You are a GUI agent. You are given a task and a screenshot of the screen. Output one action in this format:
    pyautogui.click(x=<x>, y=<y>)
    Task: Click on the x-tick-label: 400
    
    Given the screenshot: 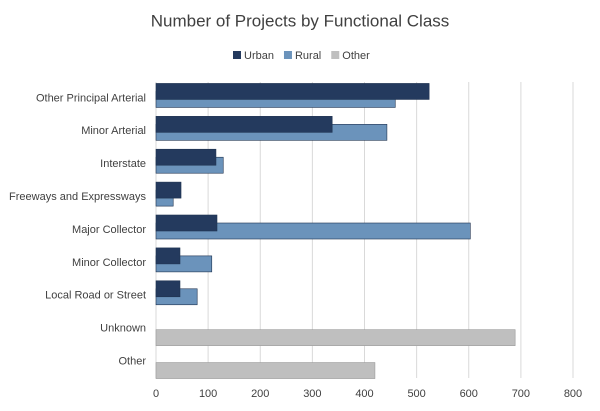 What is the action you would take?
    pyautogui.click(x=364, y=394)
    